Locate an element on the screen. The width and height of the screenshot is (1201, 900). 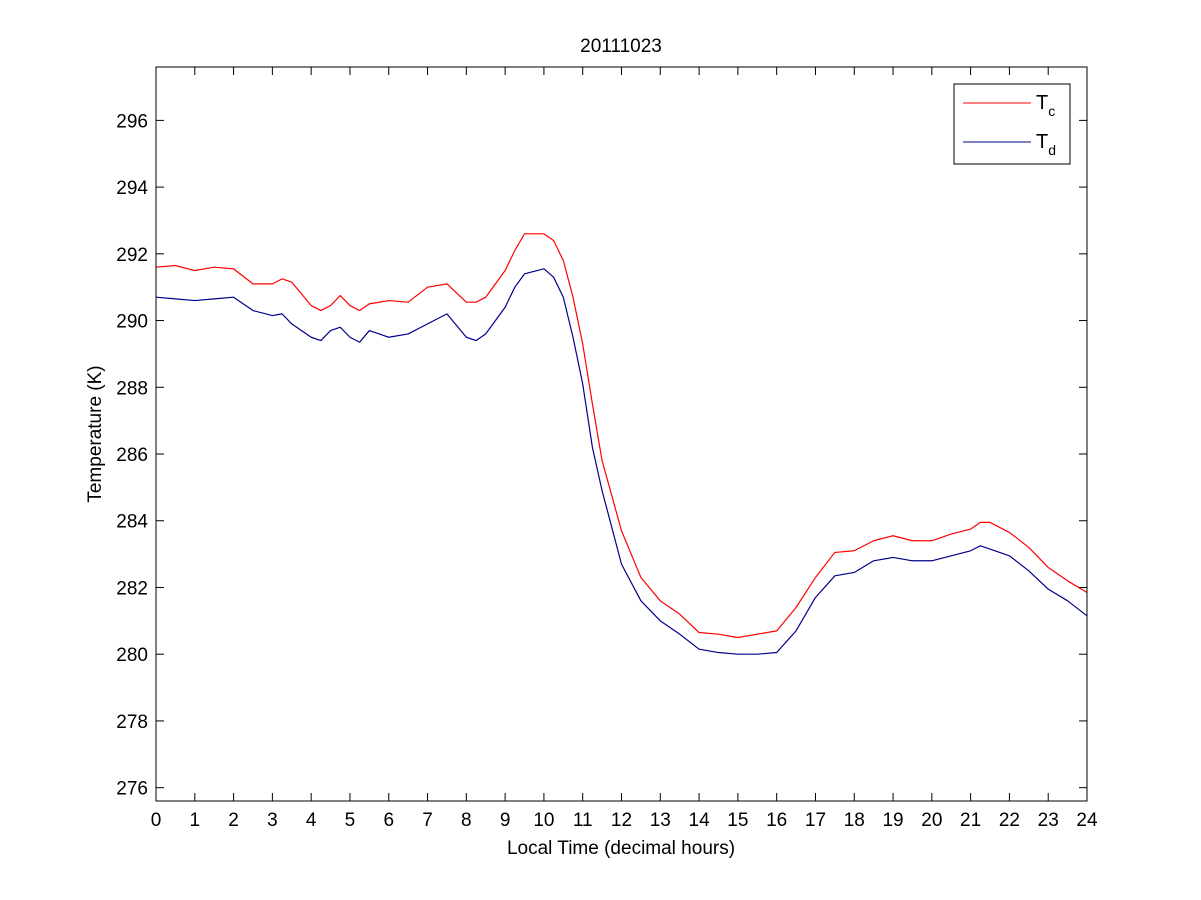
x-tick-label: 15 is located at coordinates (737, 820).